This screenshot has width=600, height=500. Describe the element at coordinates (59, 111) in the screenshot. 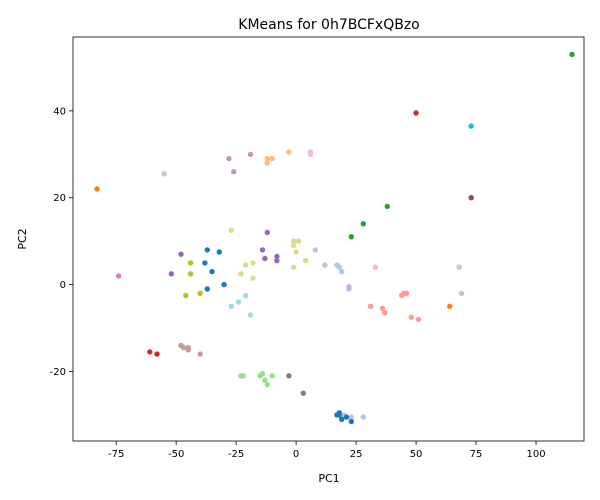

I see `y-tick-label: 40` at that location.